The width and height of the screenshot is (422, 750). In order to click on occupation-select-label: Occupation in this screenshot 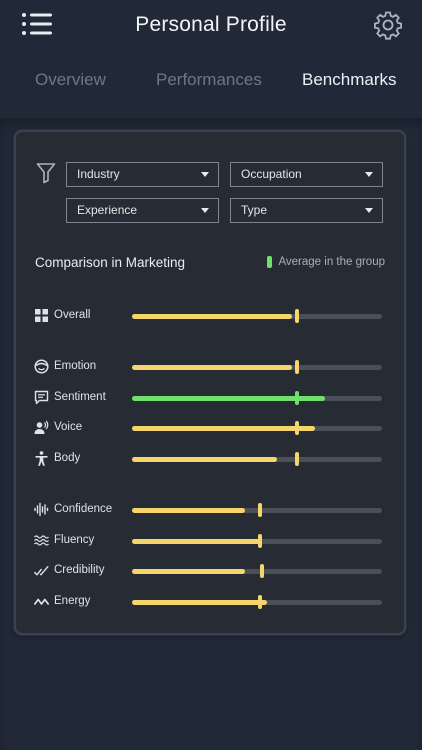, I will do `click(271, 174)`.